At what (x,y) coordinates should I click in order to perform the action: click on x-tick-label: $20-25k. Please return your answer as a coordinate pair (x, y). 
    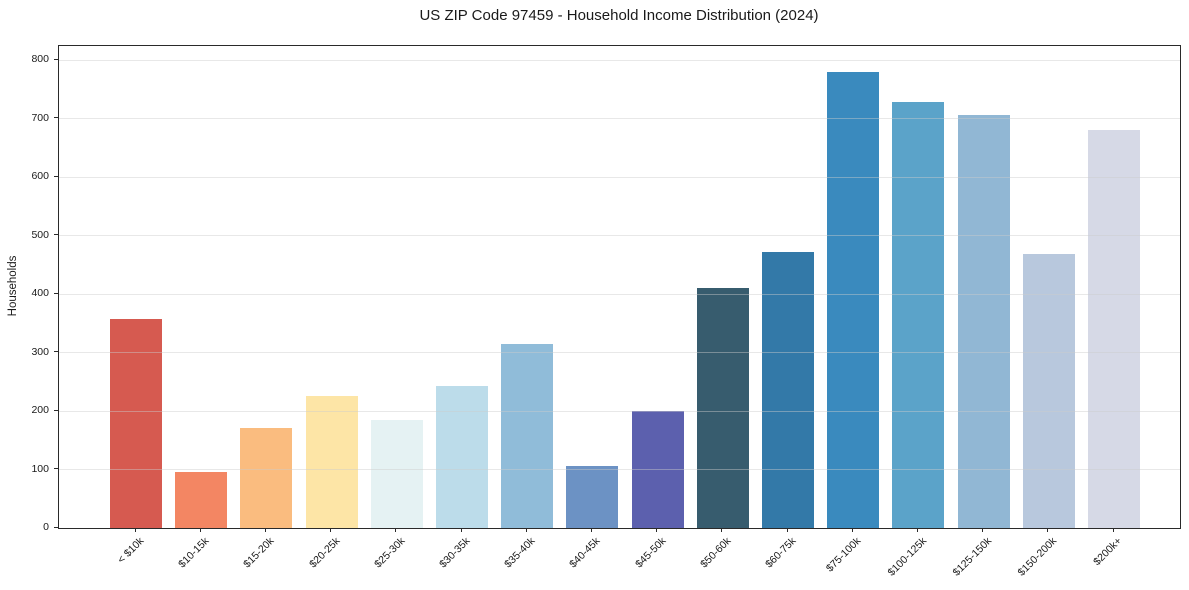
    Looking at the image, I should click on (324, 553).